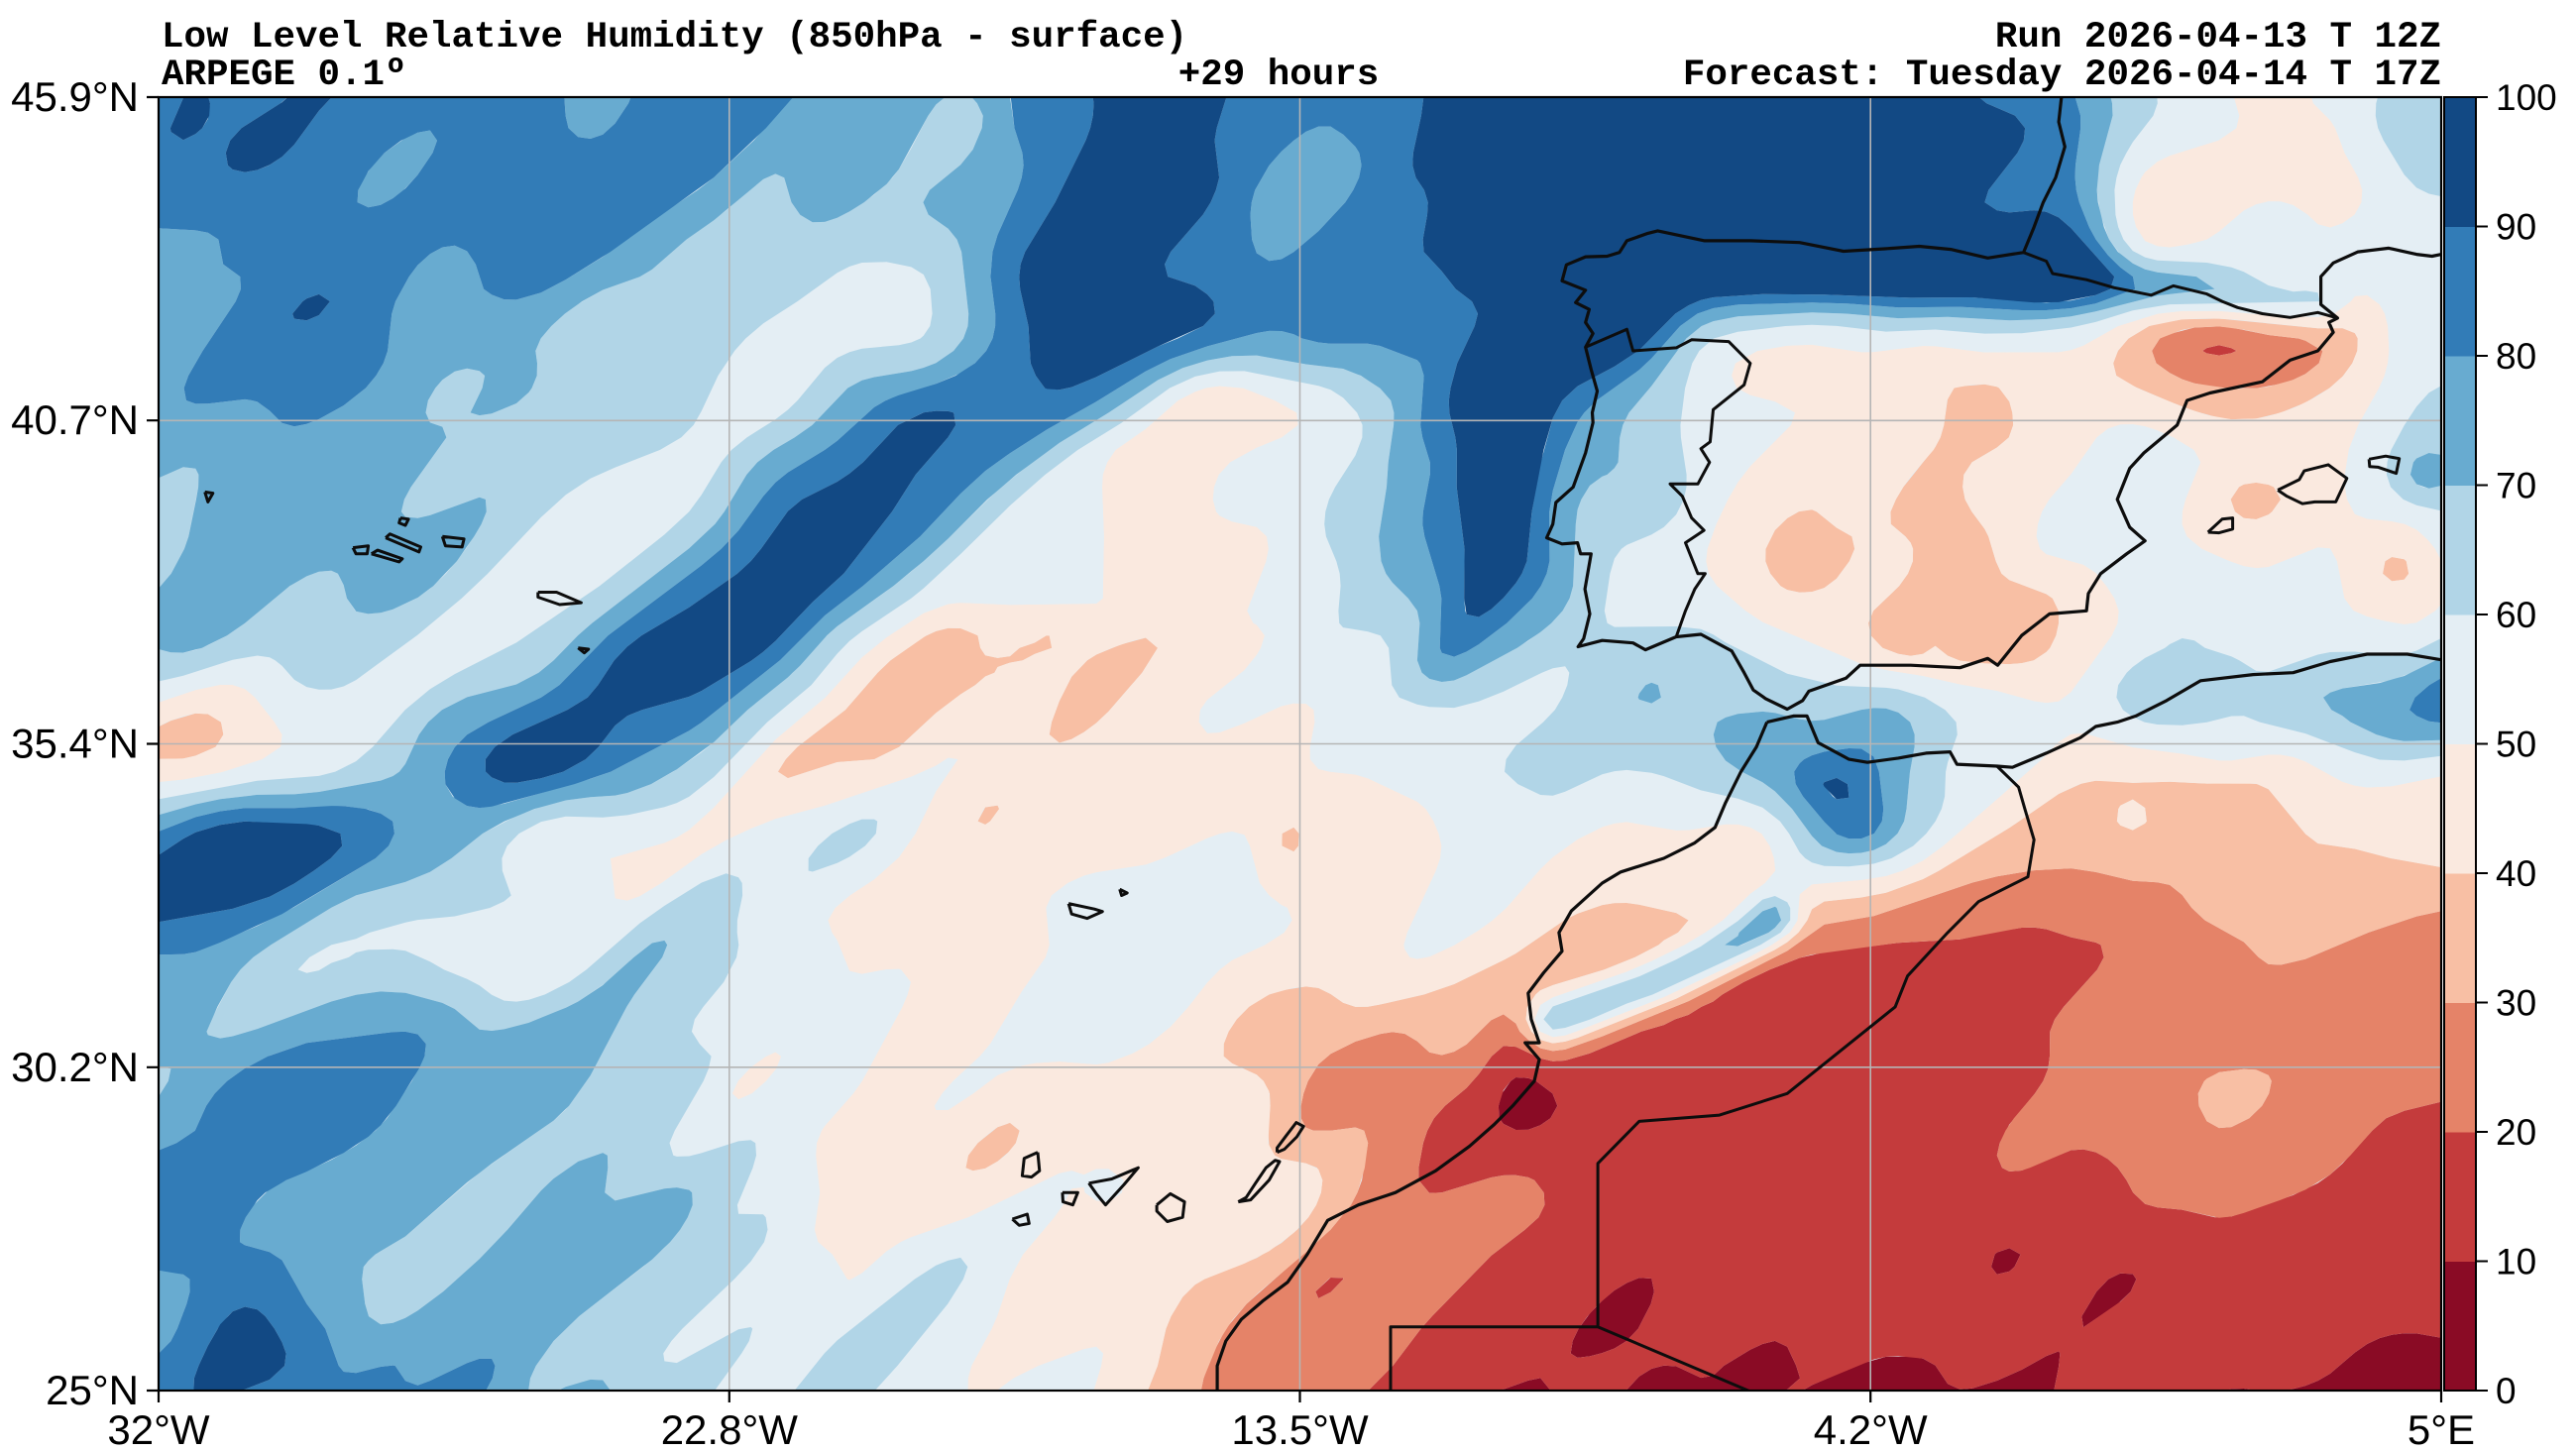 The width and height of the screenshot is (2576, 1452). What do you see at coordinates (730, 1429) in the screenshot?
I see `svg-text: 22.8°W` at bounding box center [730, 1429].